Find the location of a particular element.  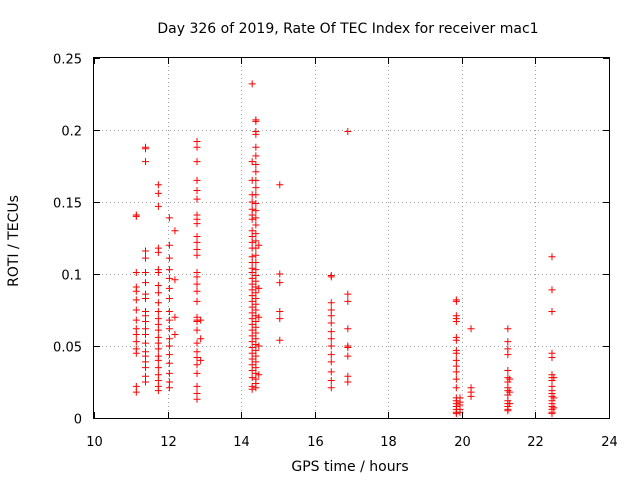

x-tick-label: 20 is located at coordinates (462, 442).